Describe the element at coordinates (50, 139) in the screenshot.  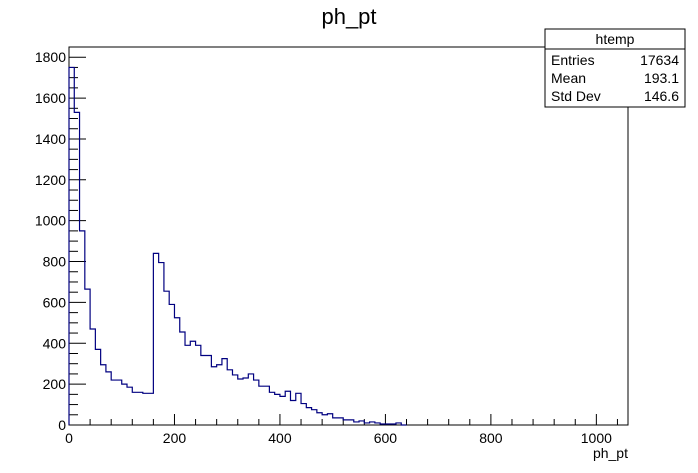
I see `y-tick-label: 1400` at that location.